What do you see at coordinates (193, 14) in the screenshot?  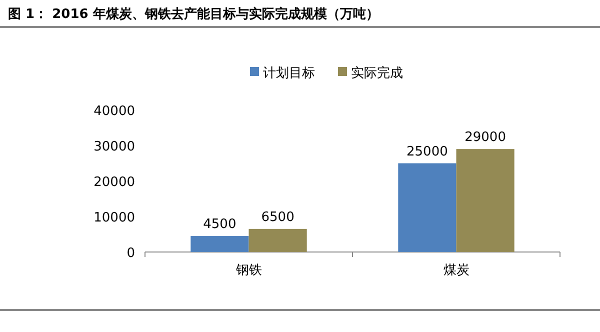 I see `chart-title: 图 1： 2016 年煤炭、钢铁去产能目标与实际完成规模（万吨）` at bounding box center [193, 14].